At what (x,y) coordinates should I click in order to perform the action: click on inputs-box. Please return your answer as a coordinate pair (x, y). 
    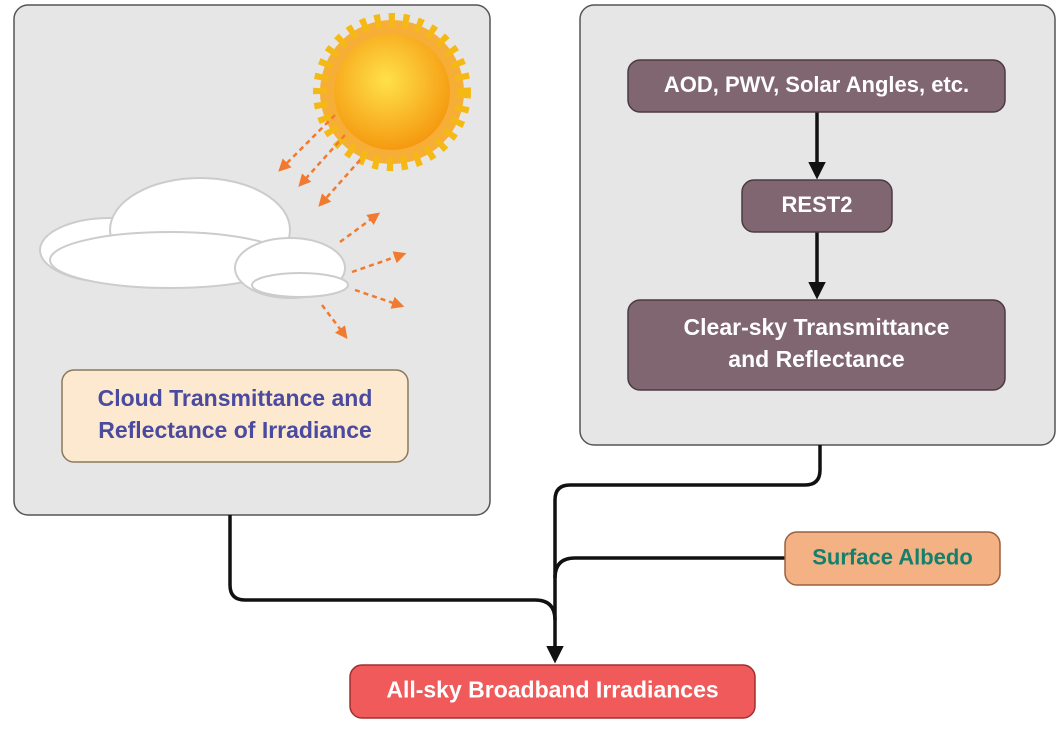
    Looking at the image, I should click on (816, 86).